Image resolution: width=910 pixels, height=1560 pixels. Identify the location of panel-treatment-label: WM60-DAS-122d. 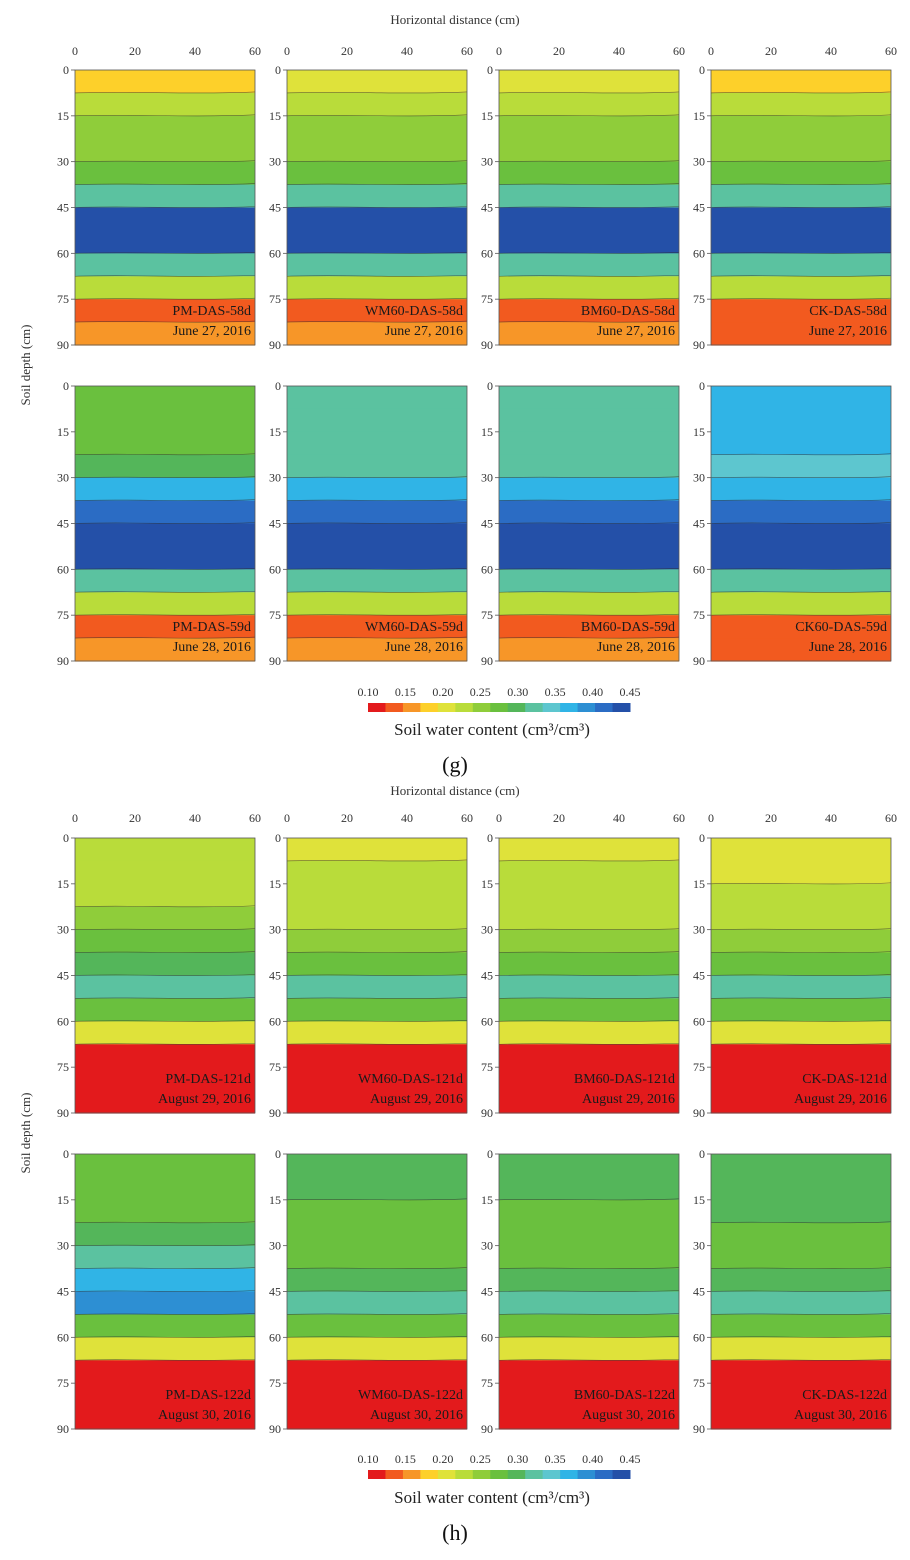
(410, 1395).